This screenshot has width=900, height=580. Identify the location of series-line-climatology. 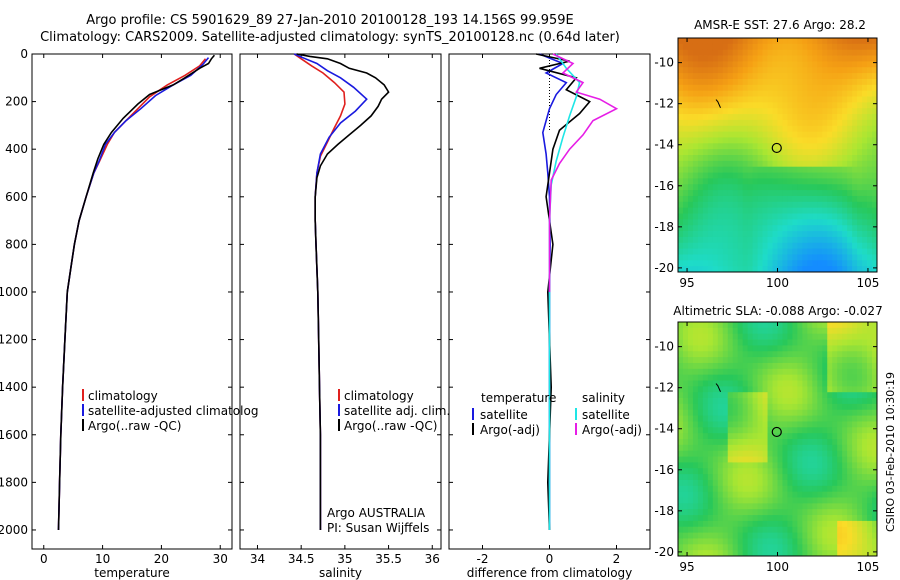
(132, 294).